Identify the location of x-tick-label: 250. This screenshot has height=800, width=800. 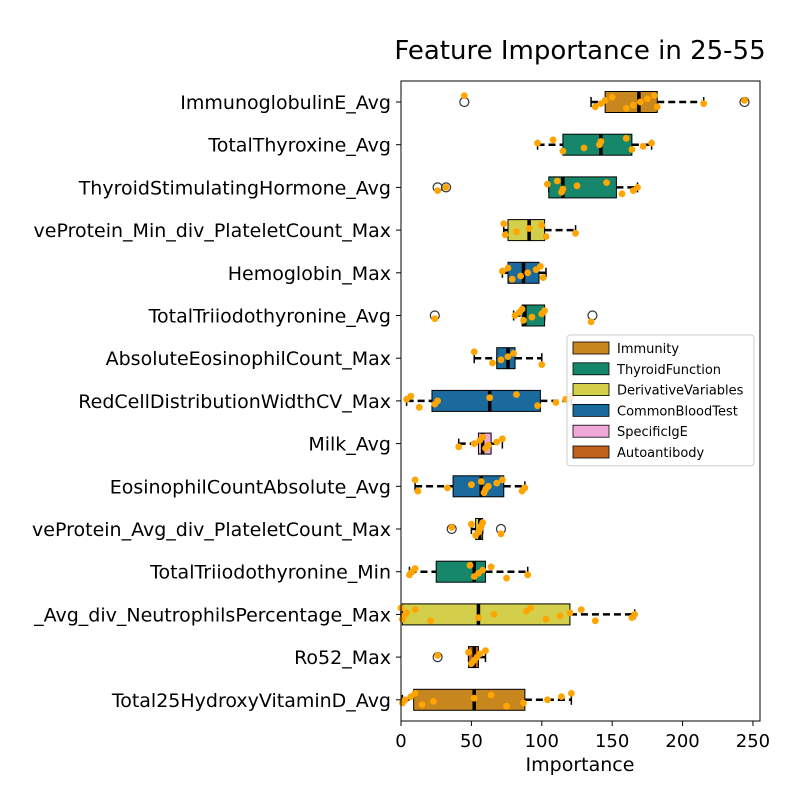
(753, 741).